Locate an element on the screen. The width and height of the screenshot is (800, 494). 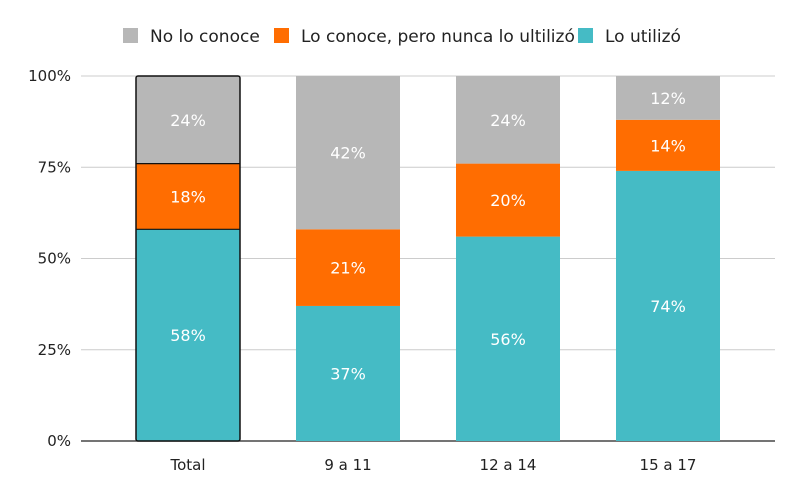
bar-segment-9-a-11-lo-conoce-pero-nunca-lo-ultilizo is located at coordinates (348, 267).